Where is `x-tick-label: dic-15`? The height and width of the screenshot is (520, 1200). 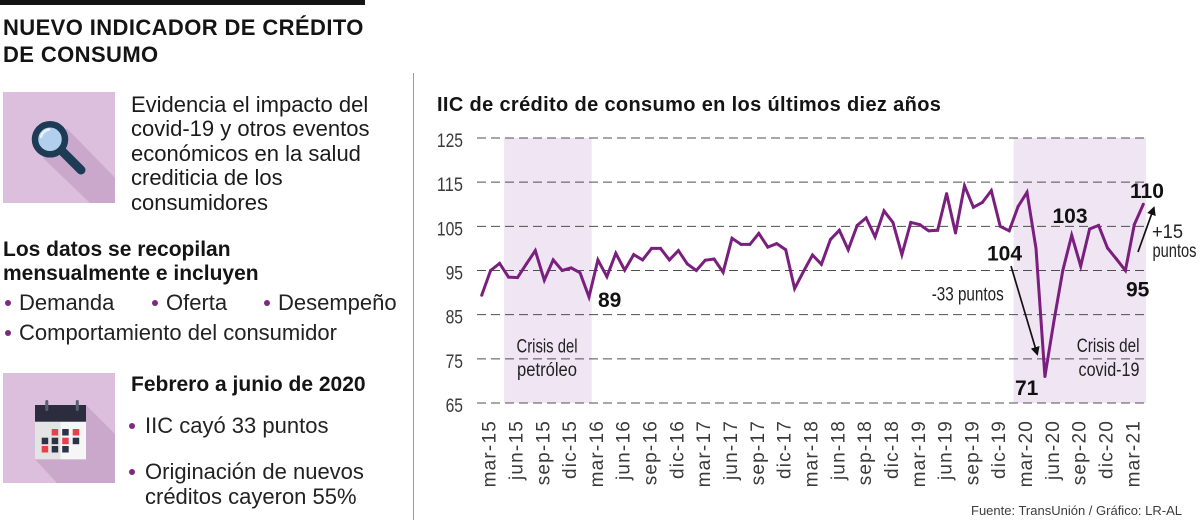 x-tick-label: dic-15 is located at coordinates (570, 449).